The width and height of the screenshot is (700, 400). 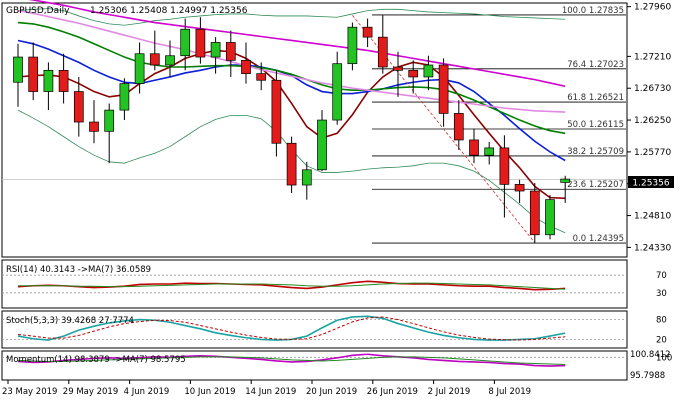 What do you see at coordinates (664, 358) in the screenshot?
I see `momentum-tick-label: 100` at bounding box center [664, 358].